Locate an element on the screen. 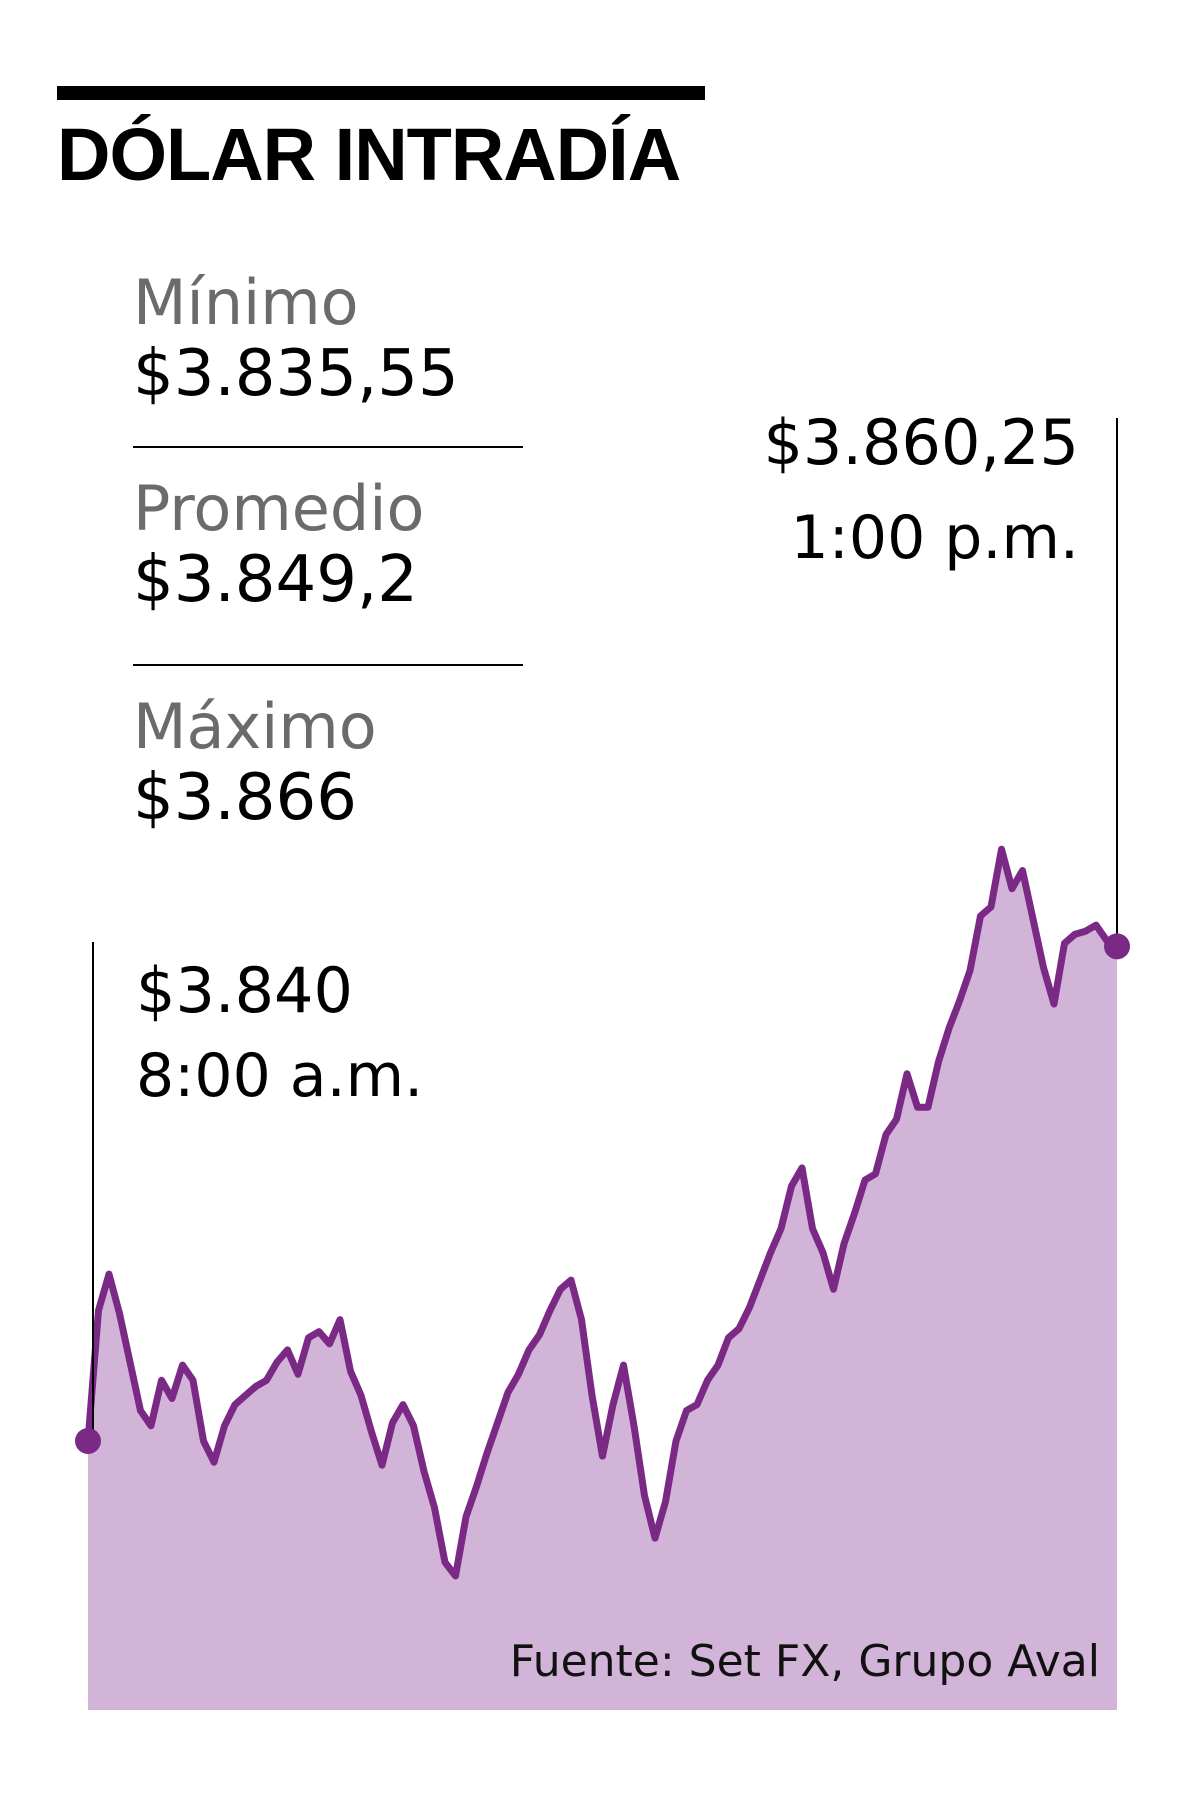  min-label: Mínimo is located at coordinates (246, 302).